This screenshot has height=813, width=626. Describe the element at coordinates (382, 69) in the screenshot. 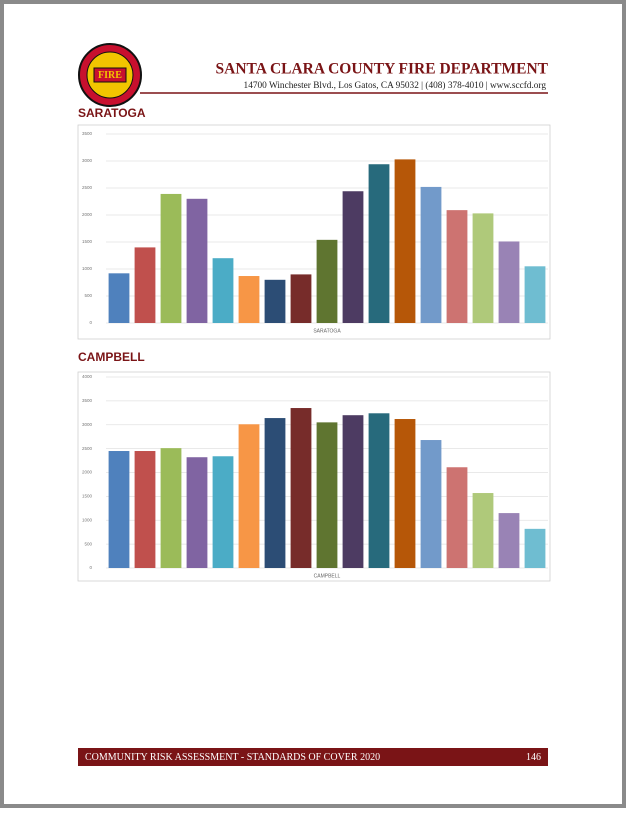

I see `org-title: SANTA CLARA COUNTY FIRE DEPARTMENT` at that location.